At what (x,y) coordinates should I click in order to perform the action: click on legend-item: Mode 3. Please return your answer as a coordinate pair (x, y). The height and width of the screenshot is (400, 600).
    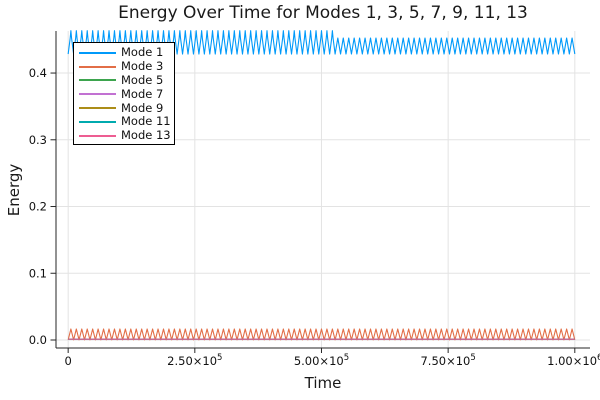
    Looking at the image, I should click on (124, 67).